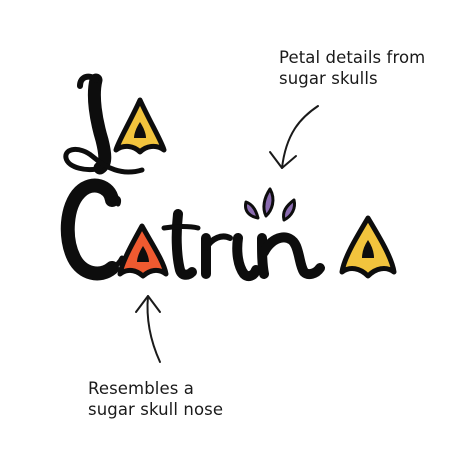 This screenshot has width=466, height=460. I want to click on letter-C, so click(92, 229).